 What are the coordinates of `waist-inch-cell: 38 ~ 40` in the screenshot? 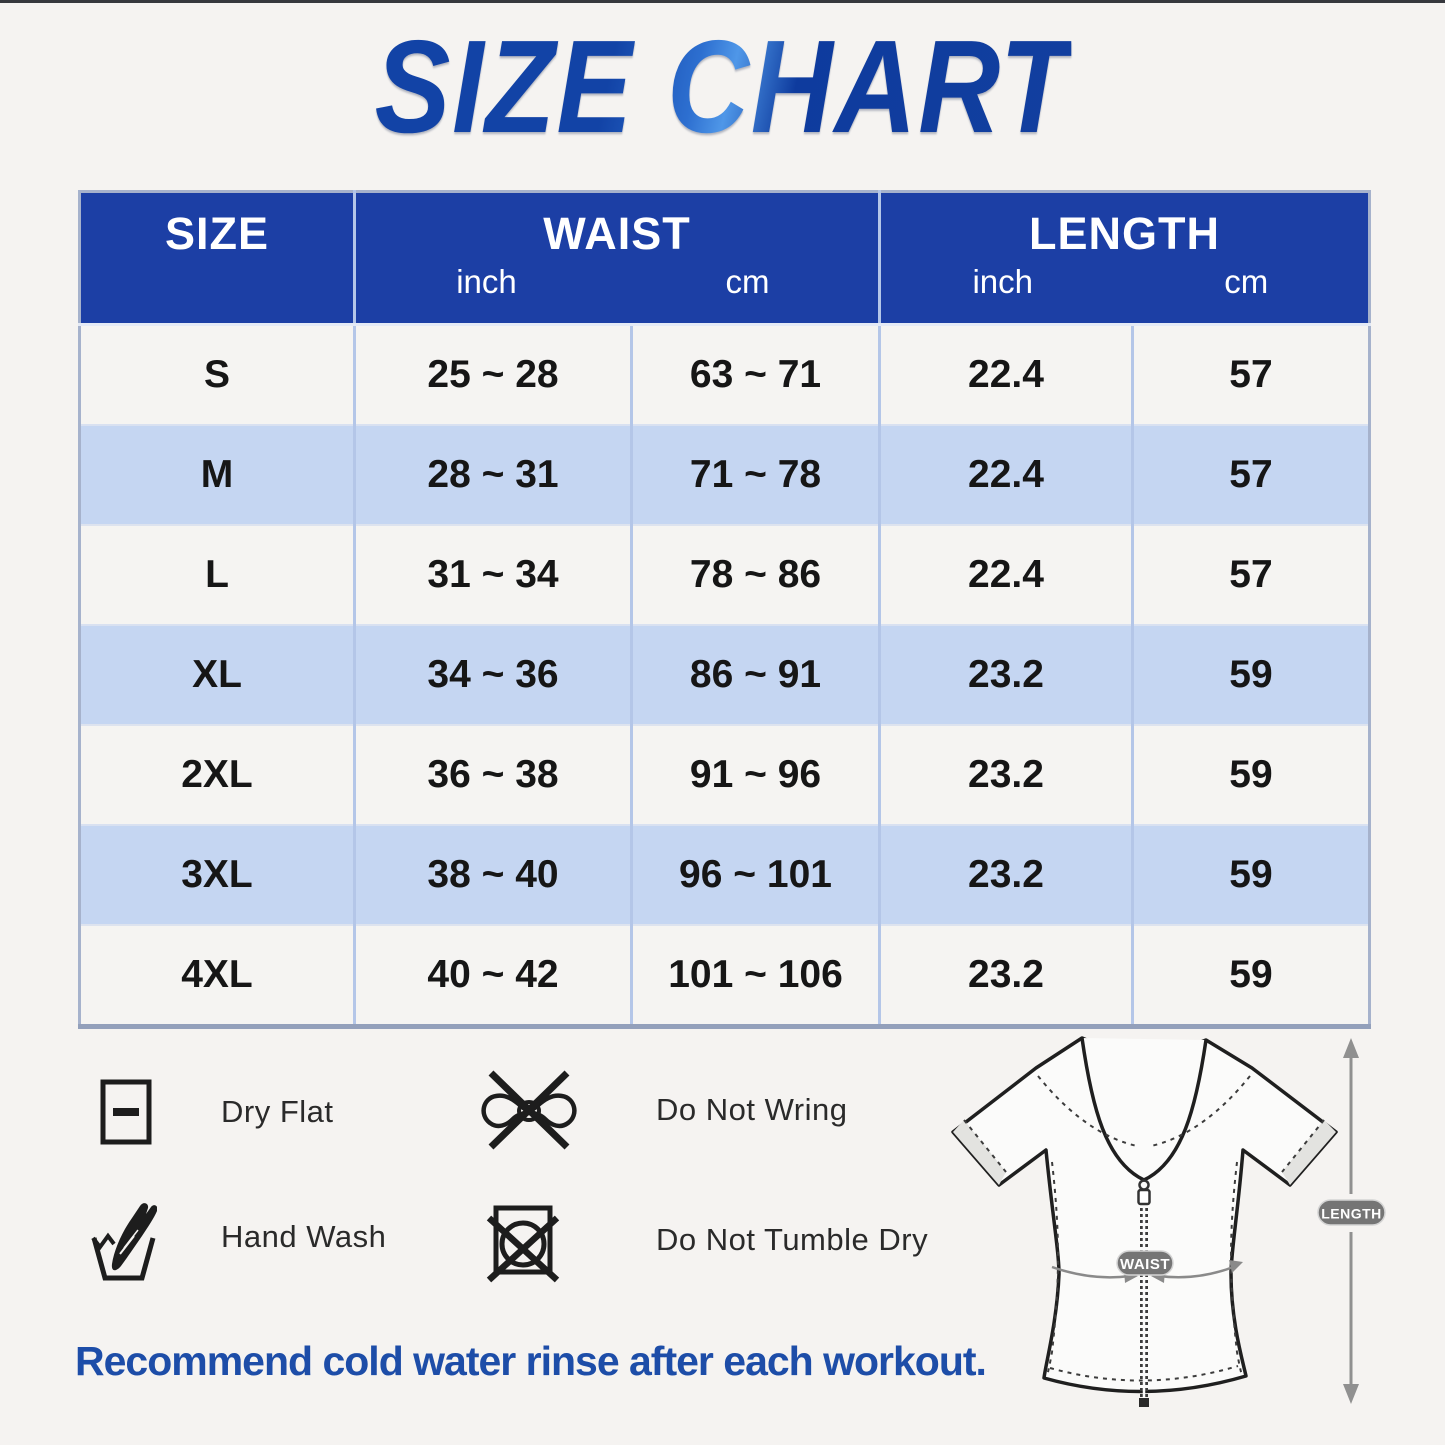 It's located at (492, 874).